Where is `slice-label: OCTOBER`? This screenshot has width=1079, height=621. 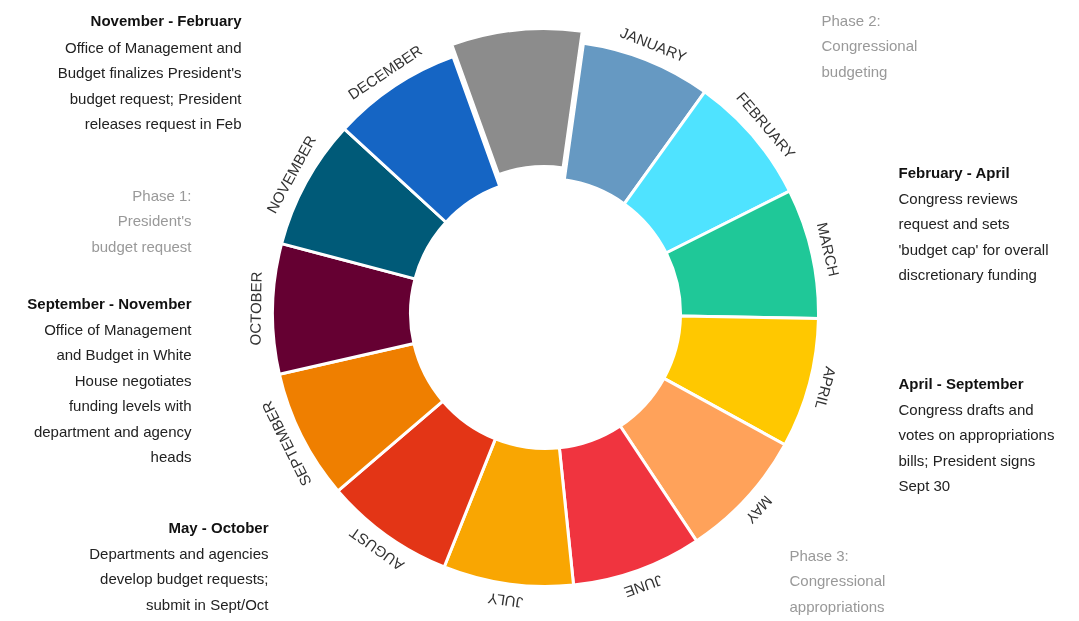 slice-label: OCTOBER is located at coordinates (255, 308).